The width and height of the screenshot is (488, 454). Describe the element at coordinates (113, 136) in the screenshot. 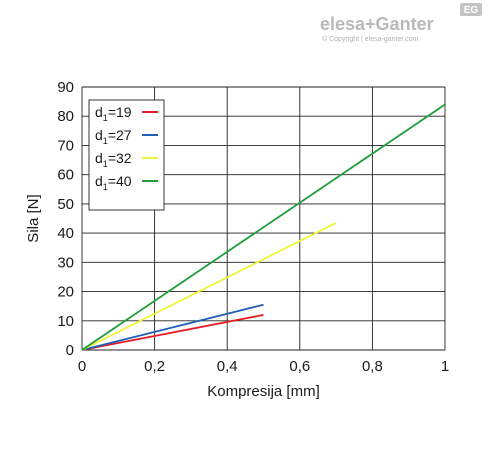

I see `legend-label: d1=27` at that location.